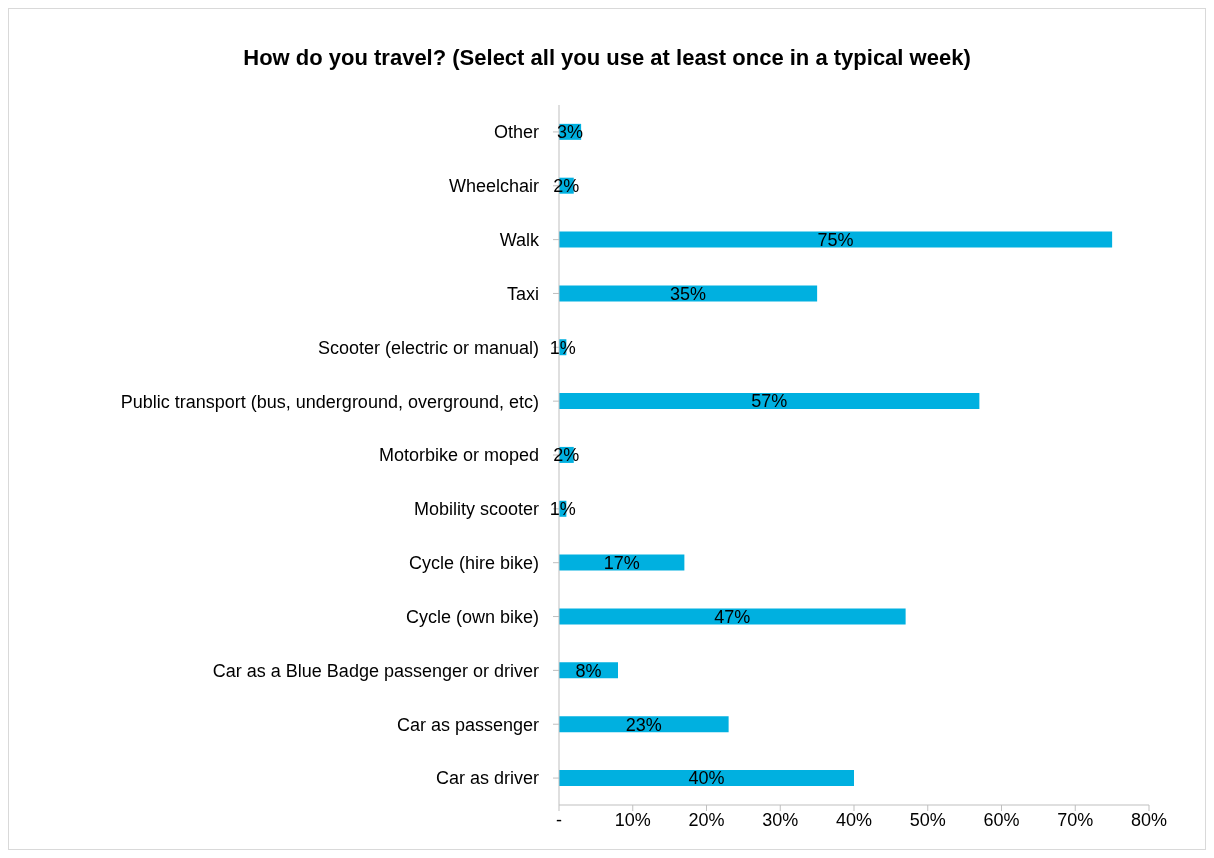  What do you see at coordinates (1075, 819) in the screenshot?
I see `x-tick-label: 70%` at bounding box center [1075, 819].